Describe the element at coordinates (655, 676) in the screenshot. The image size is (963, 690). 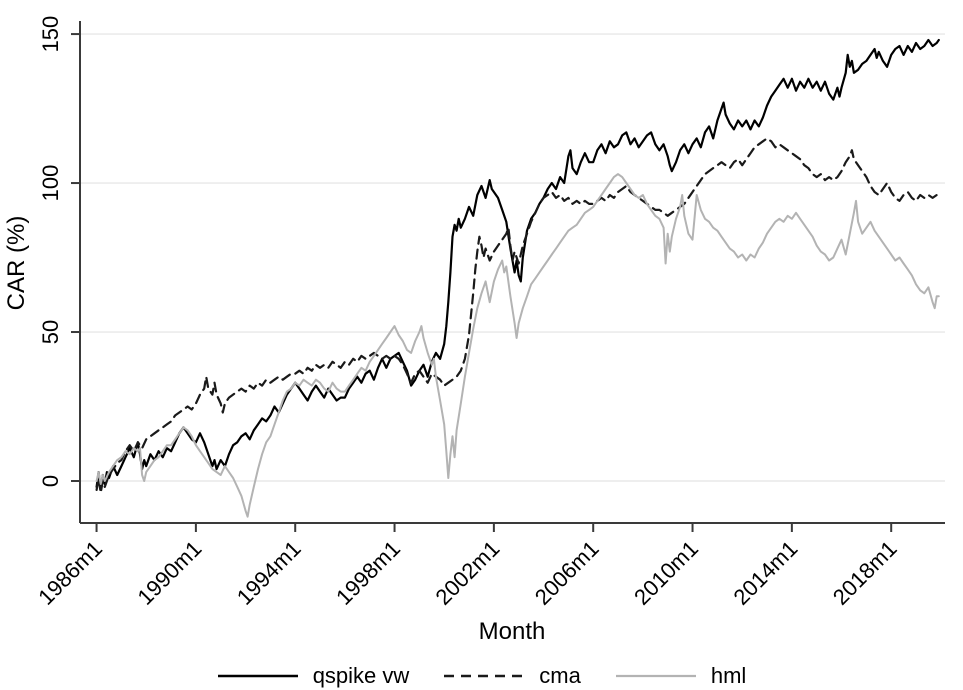
I see `legend-line-solid-gray-icon` at that location.